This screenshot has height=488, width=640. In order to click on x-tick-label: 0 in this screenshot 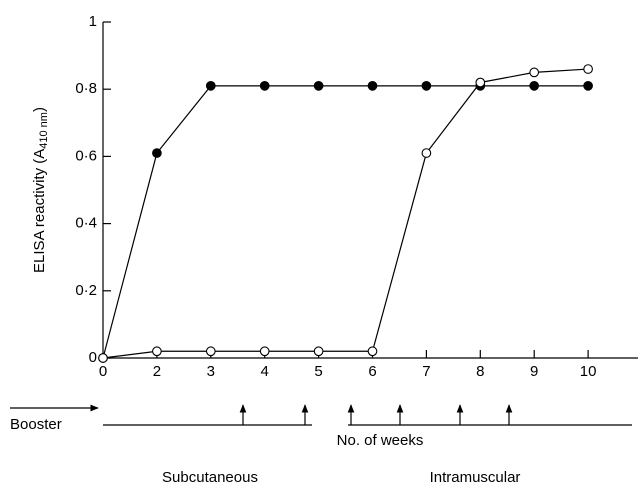, I will do `click(103, 371)`.